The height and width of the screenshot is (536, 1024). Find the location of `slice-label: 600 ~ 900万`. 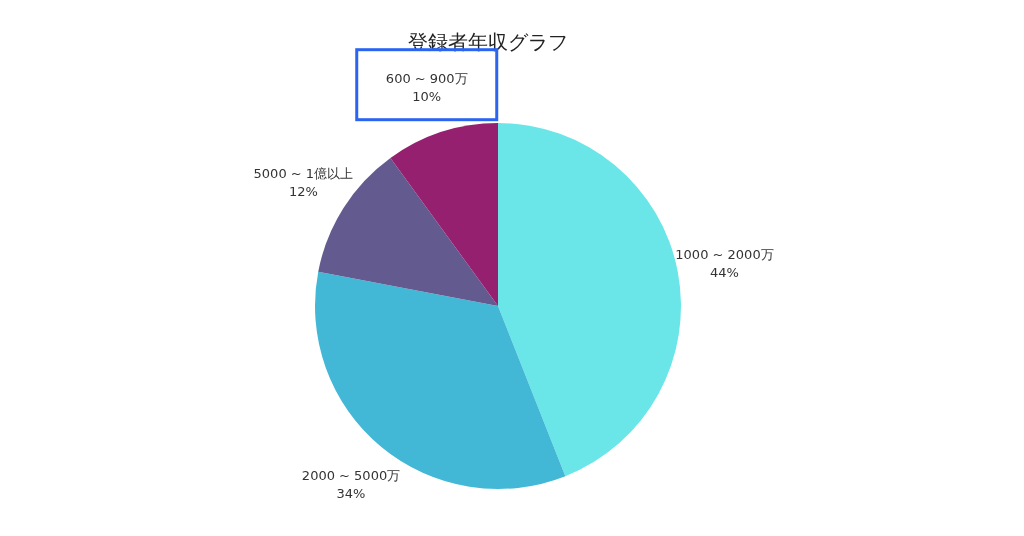

slice-label: 600 ~ 900万 is located at coordinates (426, 78).